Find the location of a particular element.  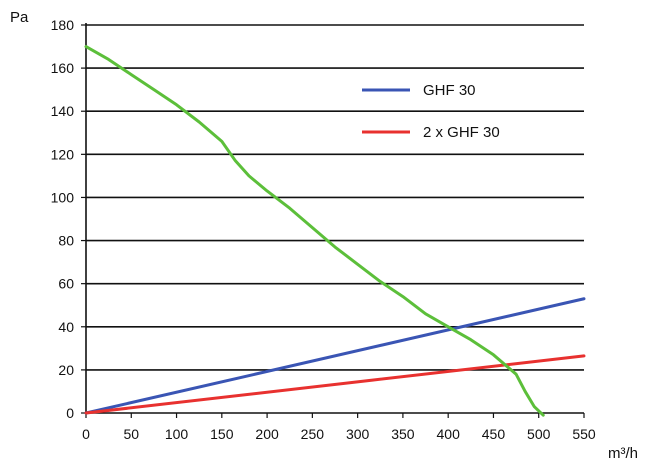

y-tick-label: 80 is located at coordinates (66, 241).